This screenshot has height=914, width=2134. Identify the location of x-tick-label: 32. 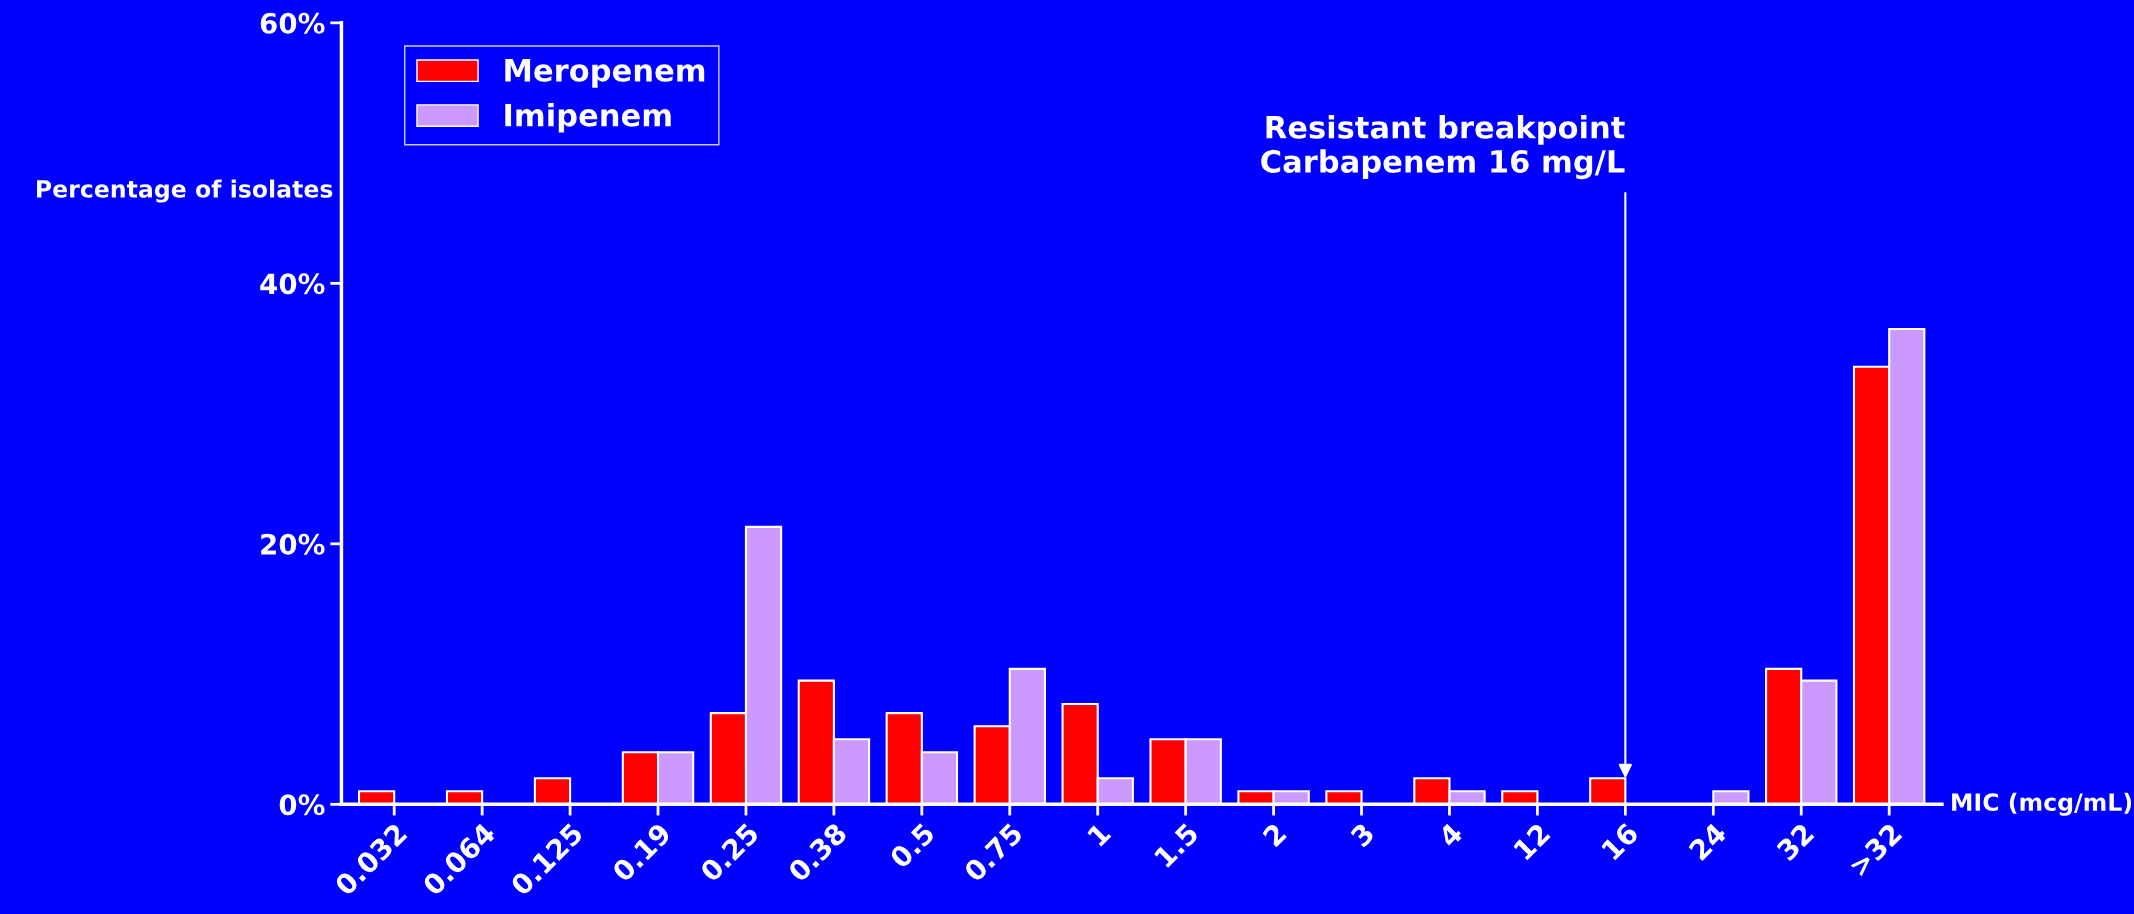
(1795, 842).